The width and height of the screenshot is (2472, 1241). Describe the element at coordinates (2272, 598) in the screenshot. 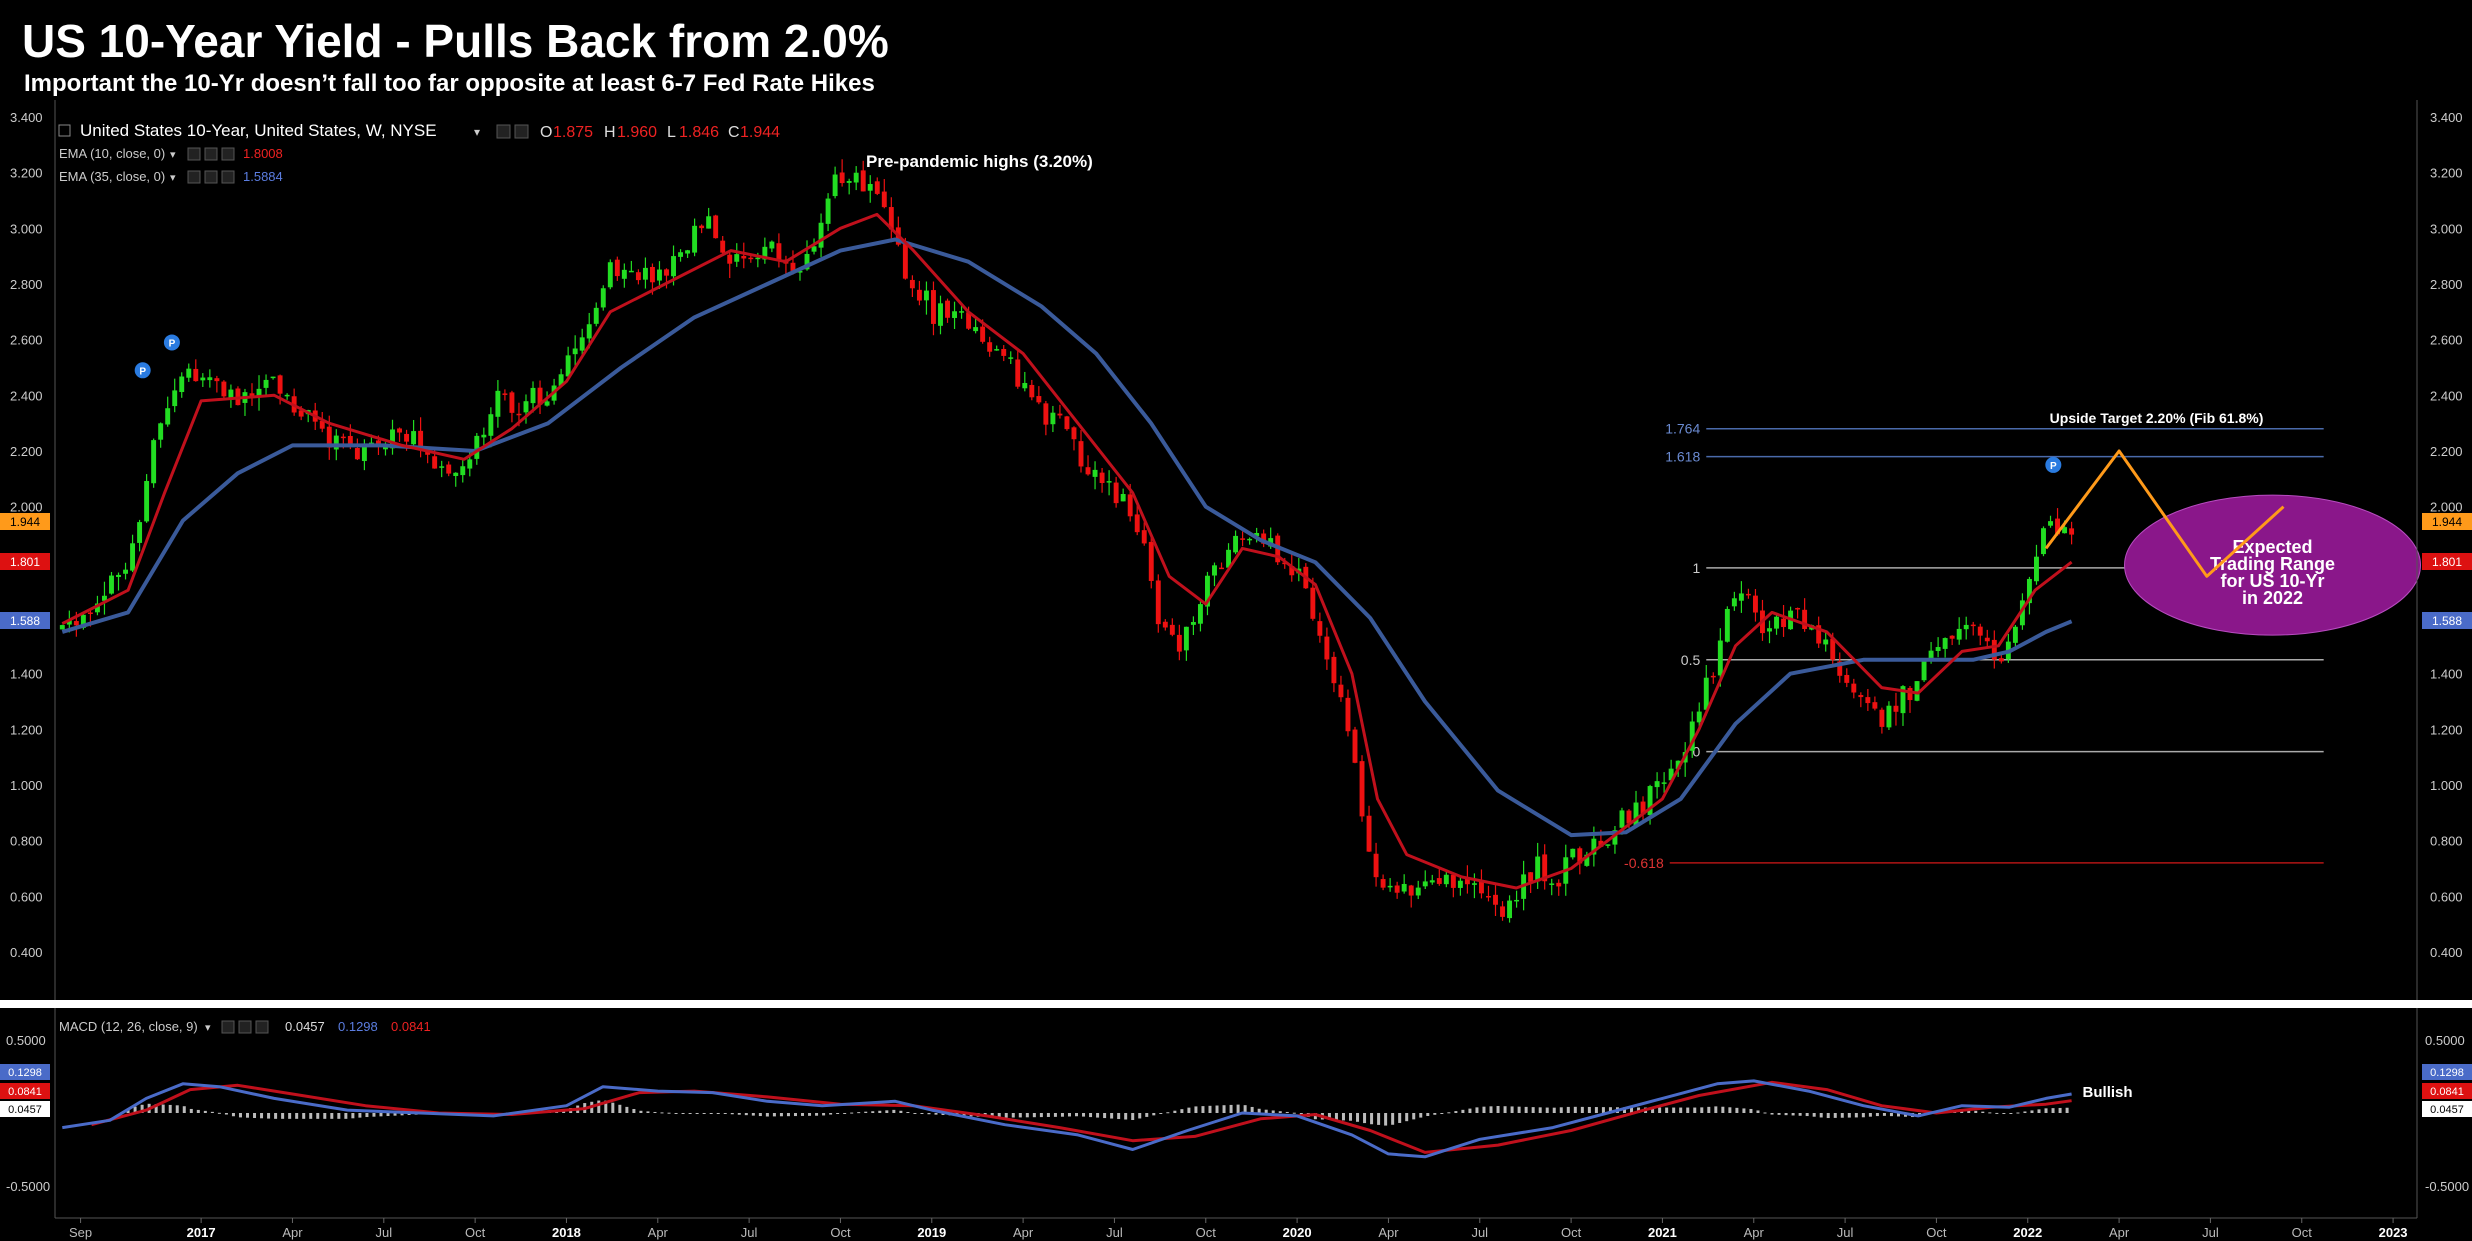

I see `ellipse-text: in 2022` at that location.